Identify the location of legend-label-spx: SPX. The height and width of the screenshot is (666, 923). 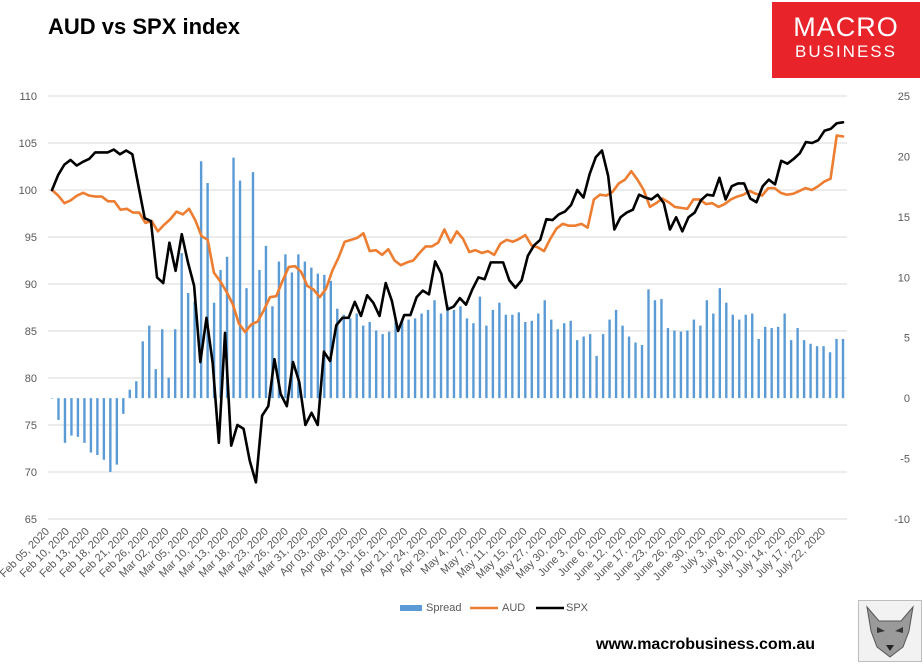
(577, 608).